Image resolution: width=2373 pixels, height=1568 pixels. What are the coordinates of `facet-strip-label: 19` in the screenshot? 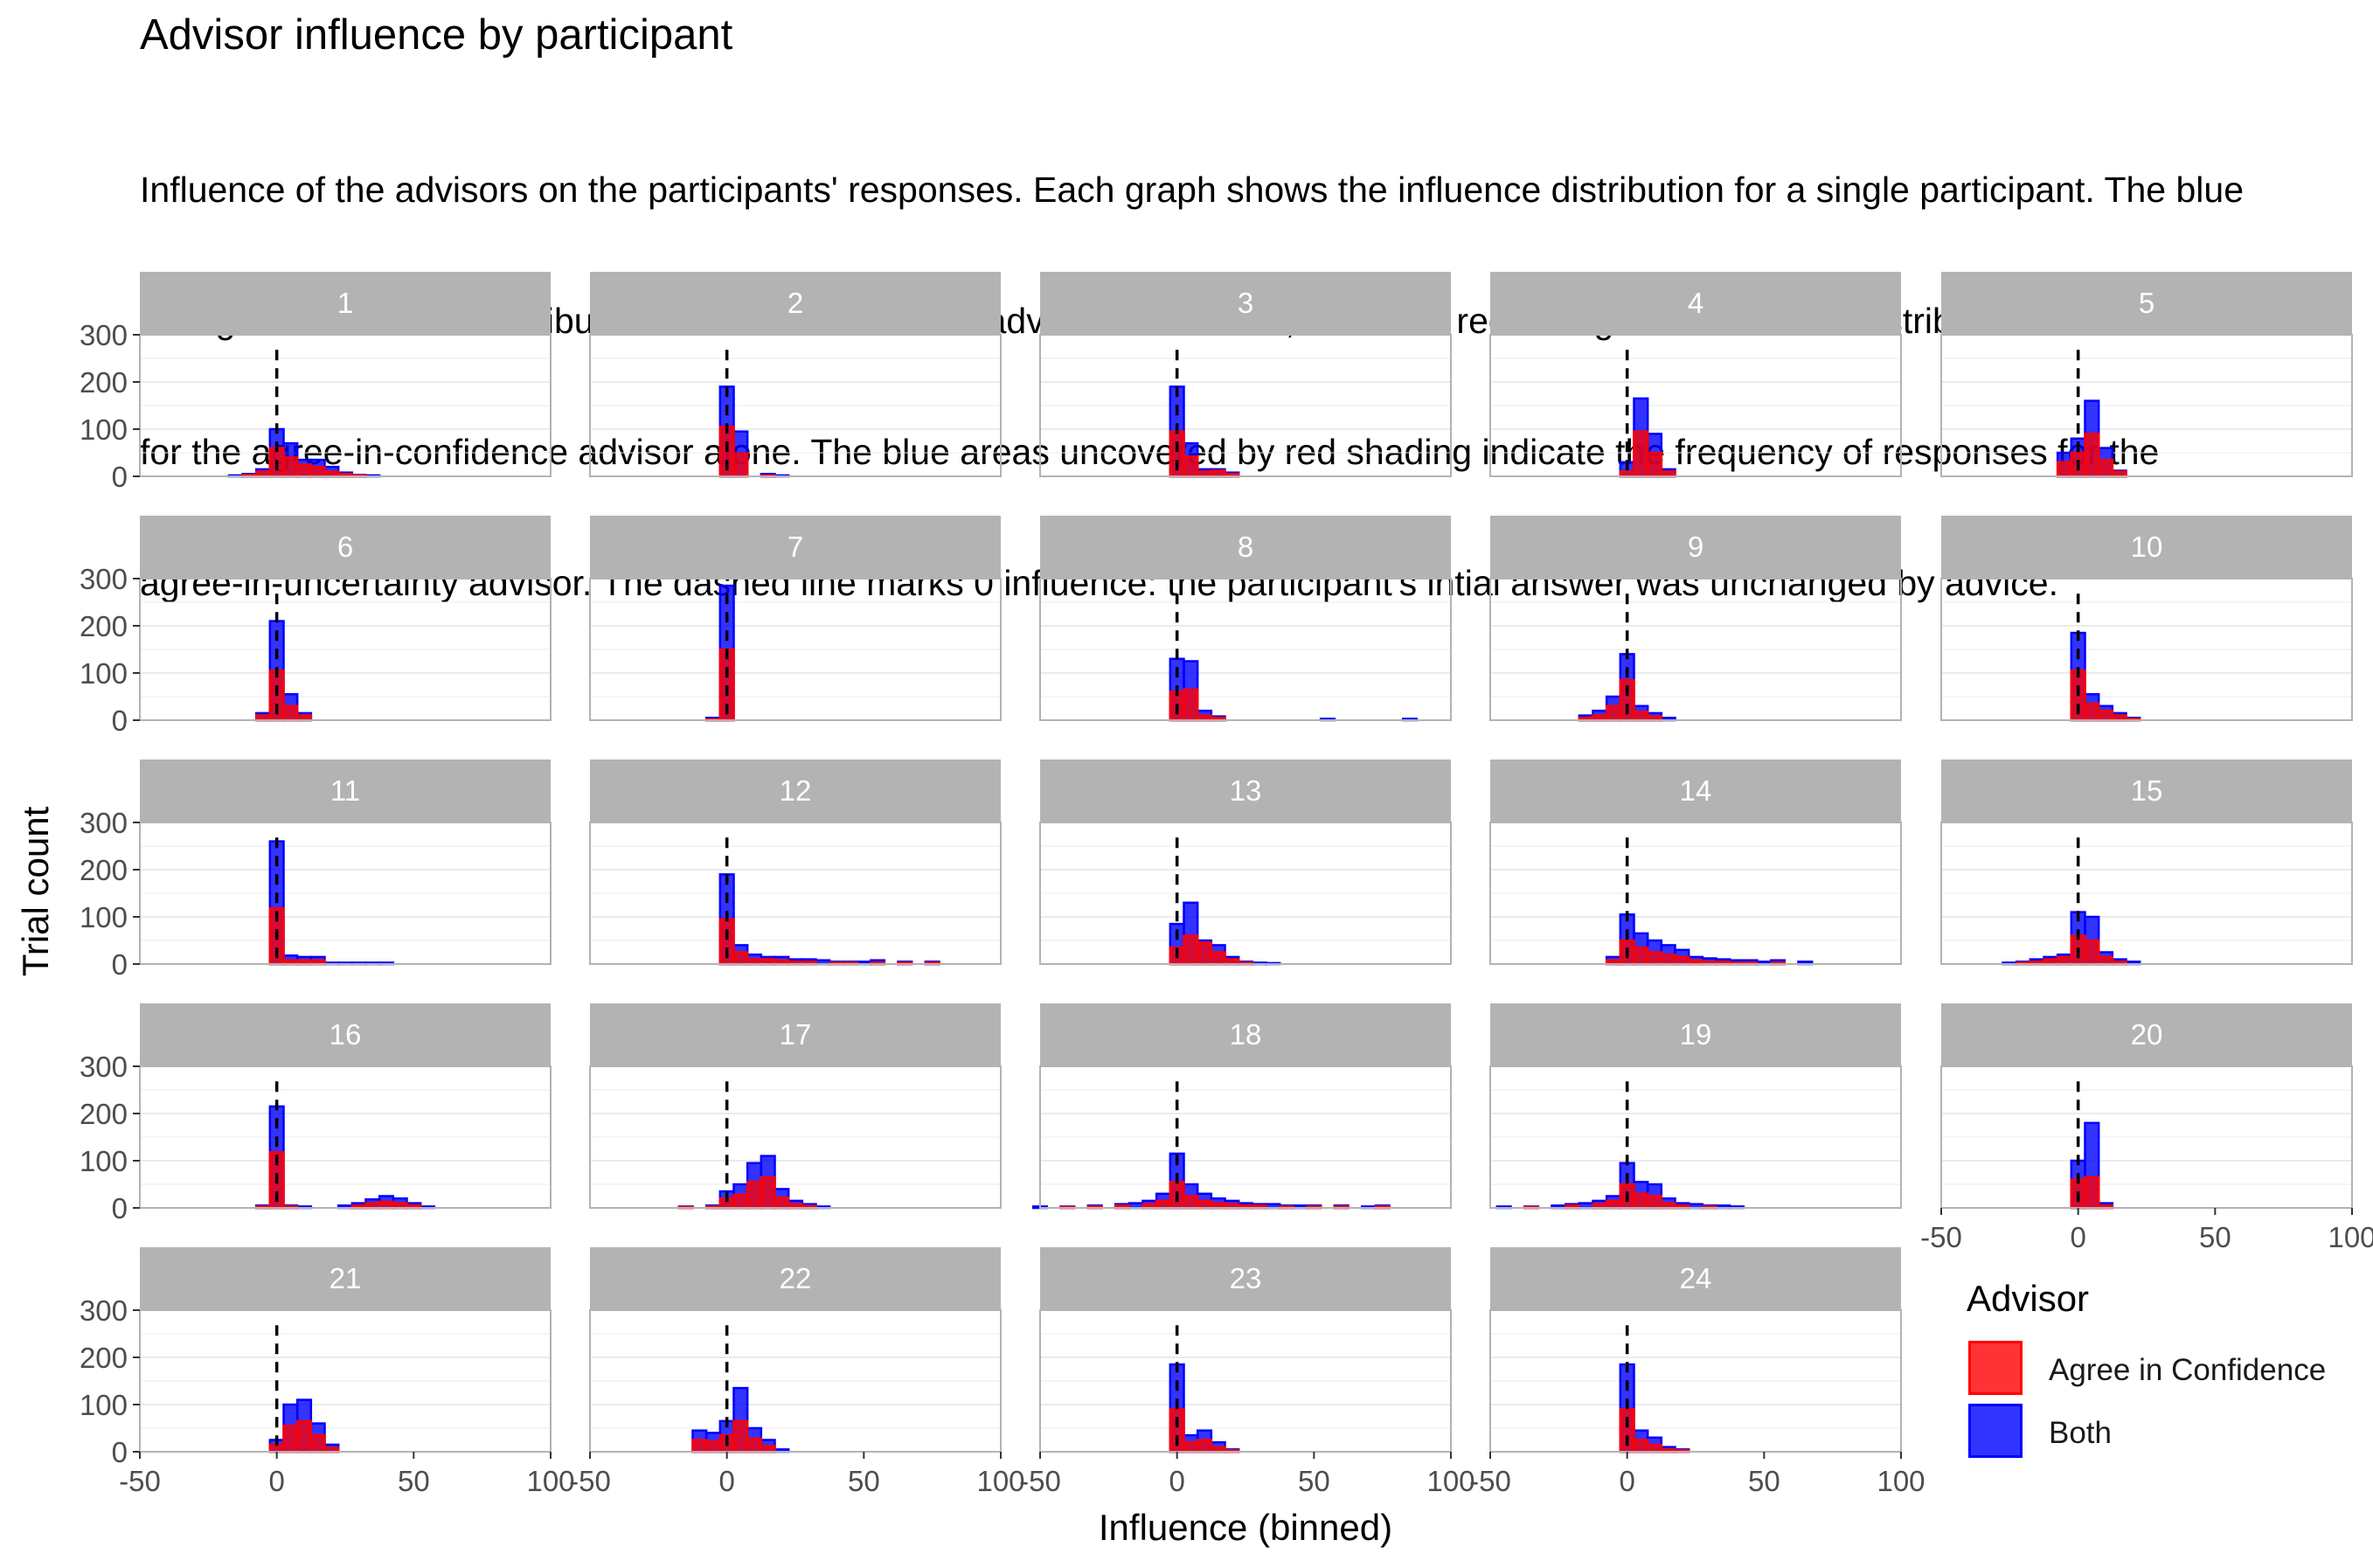 It's located at (1696, 1035).